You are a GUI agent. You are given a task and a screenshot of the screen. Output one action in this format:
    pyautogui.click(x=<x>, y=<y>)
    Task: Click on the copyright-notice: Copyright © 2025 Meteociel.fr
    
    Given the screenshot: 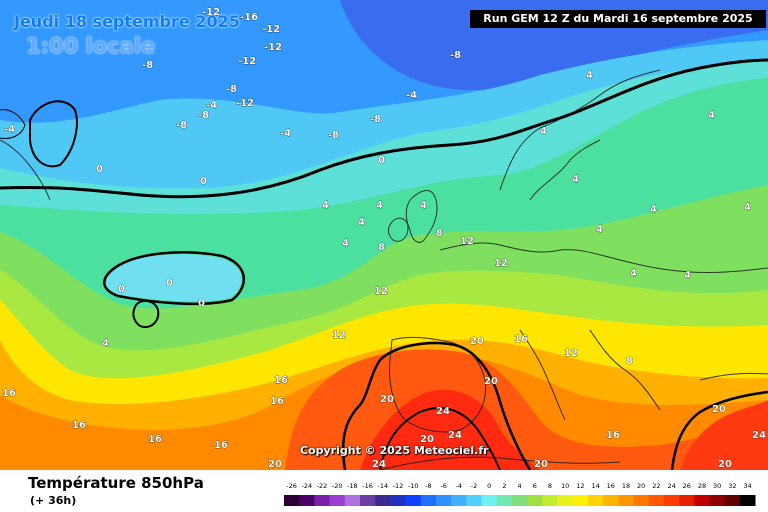 What is the action you would take?
    pyautogui.click(x=394, y=450)
    